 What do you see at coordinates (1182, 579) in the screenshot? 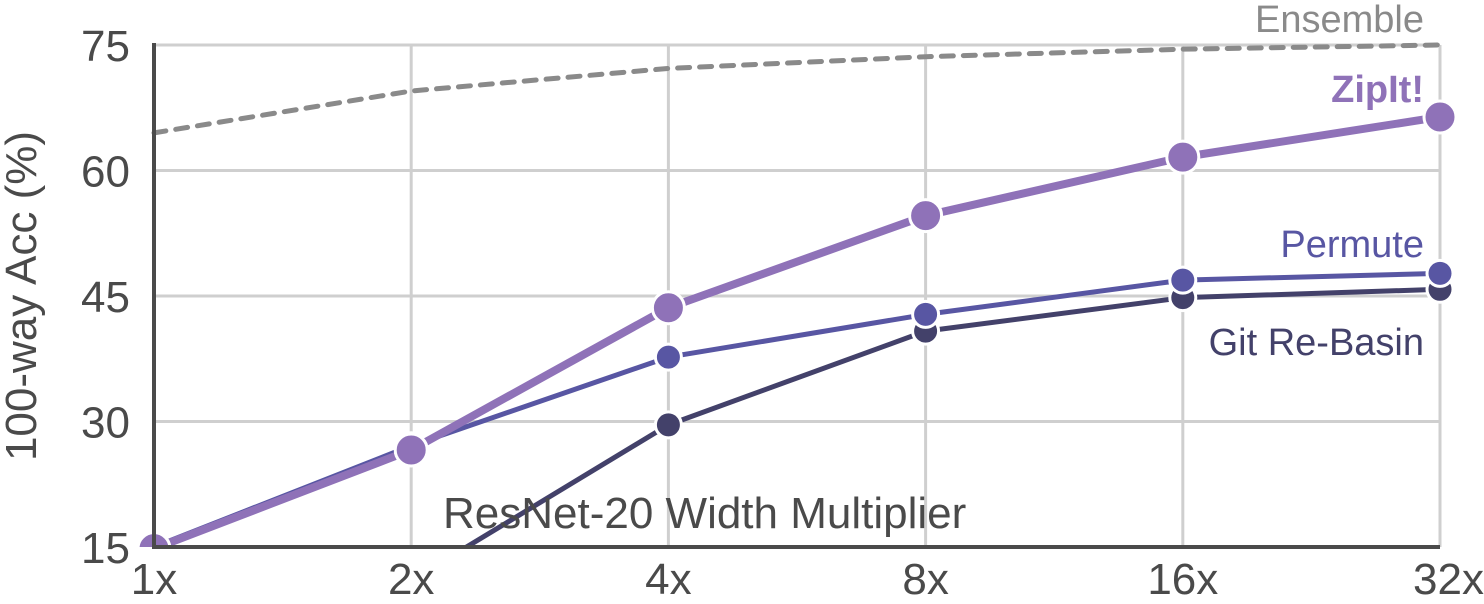
I see `x-tick-label: 16x` at bounding box center [1182, 579].